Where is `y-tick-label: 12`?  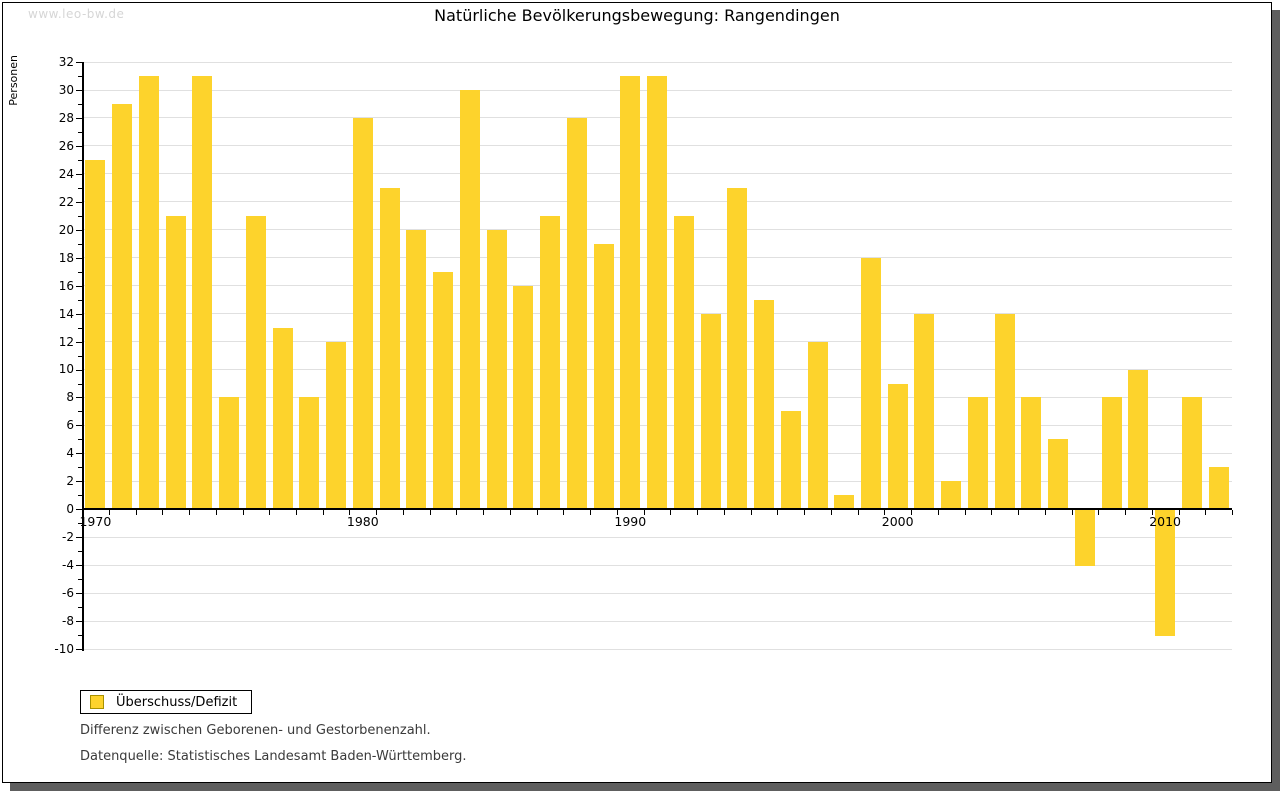 y-tick-label: 12 is located at coordinates (66, 341).